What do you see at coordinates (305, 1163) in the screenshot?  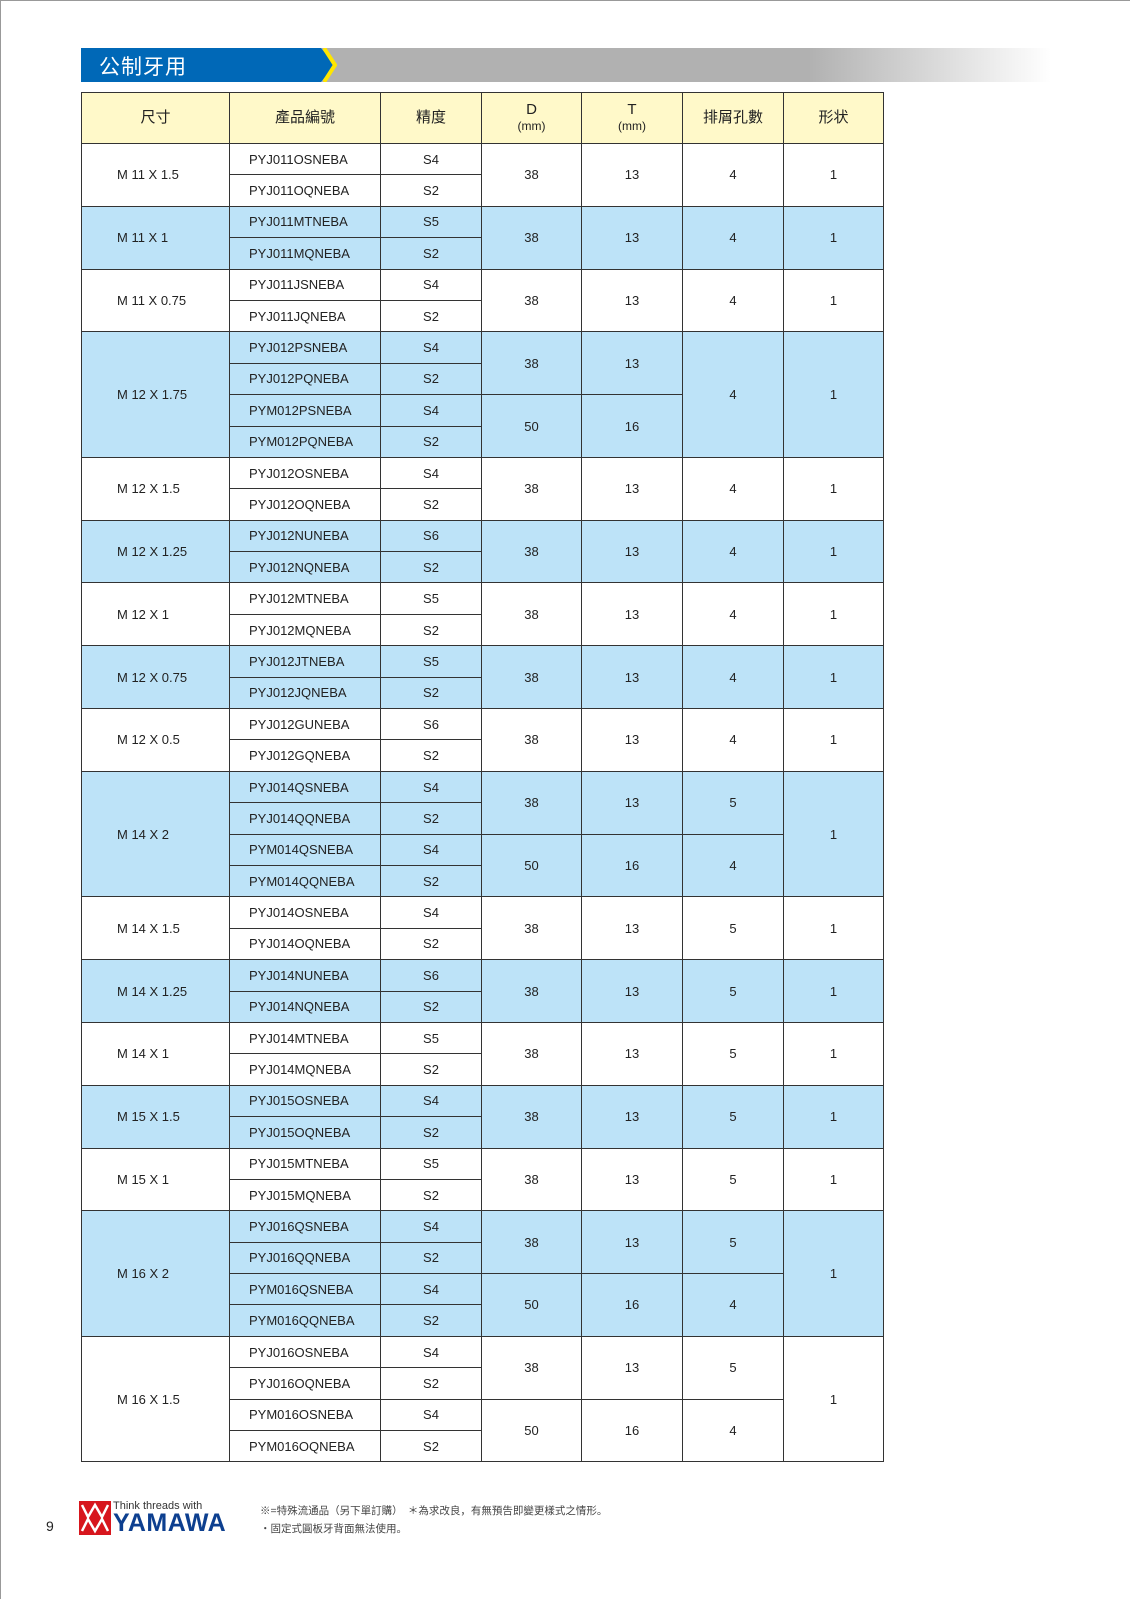 I see `product-code-cell: PYJ015MTNEBA` at bounding box center [305, 1163].